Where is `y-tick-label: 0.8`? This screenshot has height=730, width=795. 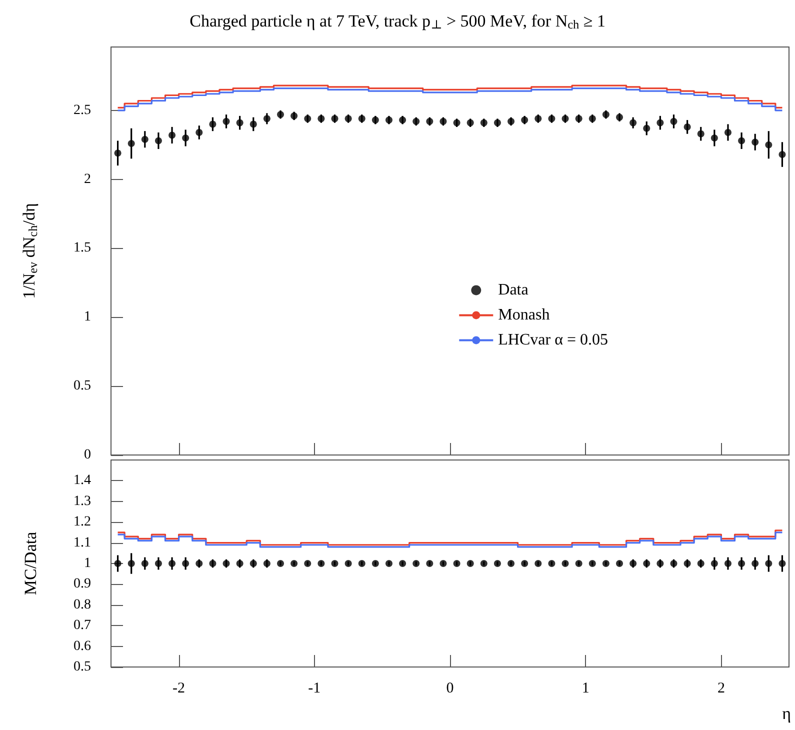 y-tick-label: 0.8 is located at coordinates (82, 604).